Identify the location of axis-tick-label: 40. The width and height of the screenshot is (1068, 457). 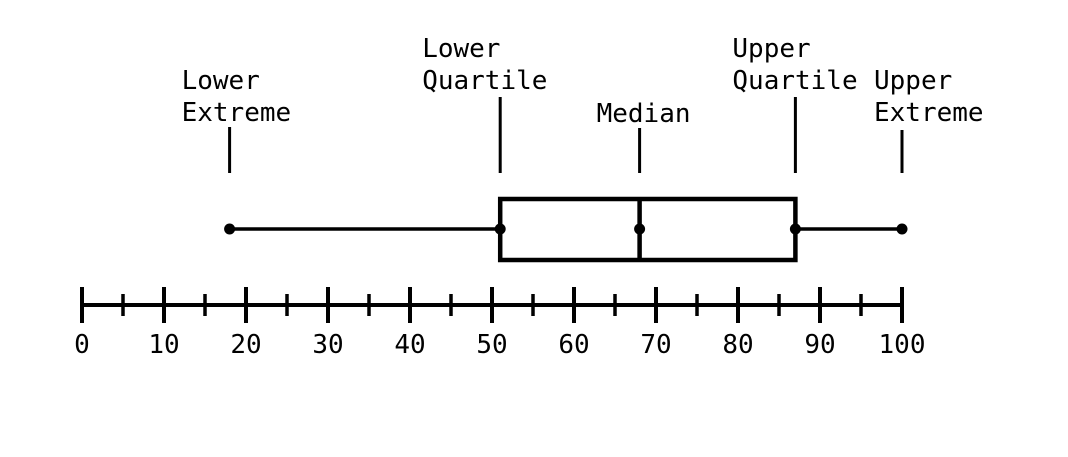
(409, 345).